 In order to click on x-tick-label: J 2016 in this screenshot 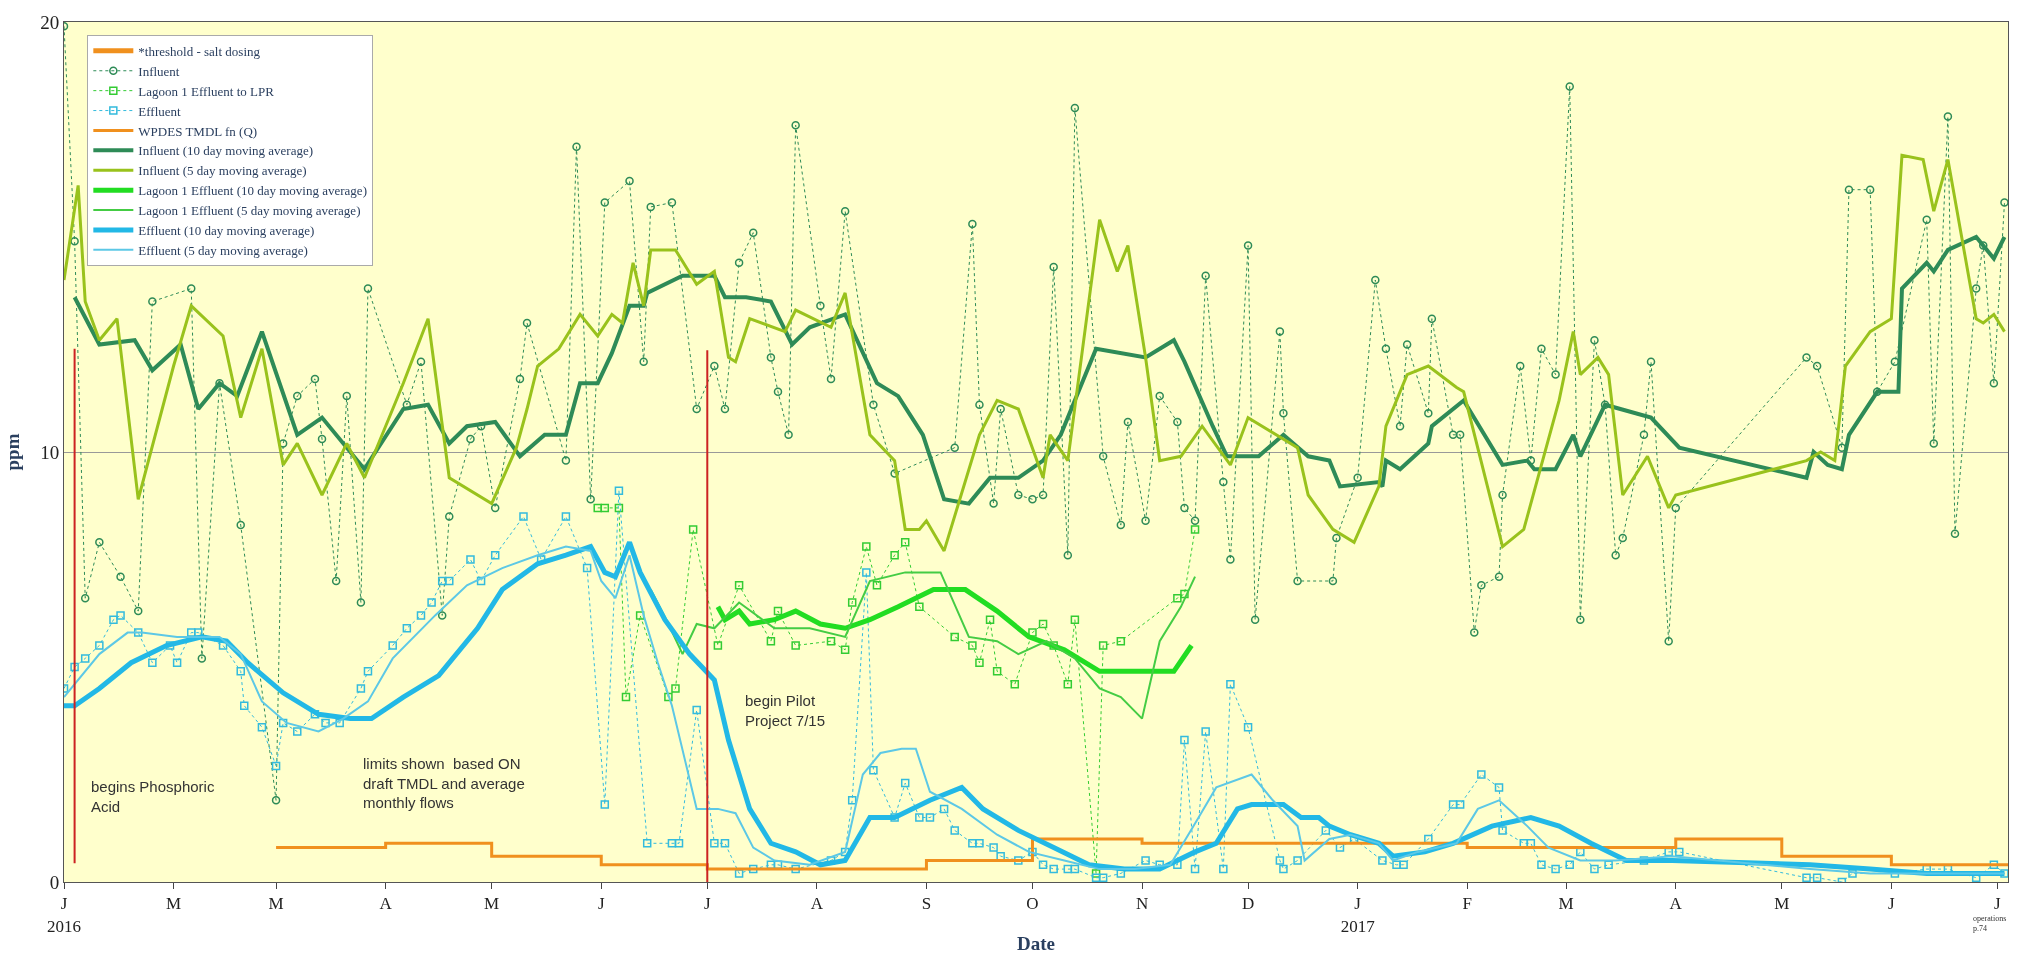, I will do `click(64, 915)`.